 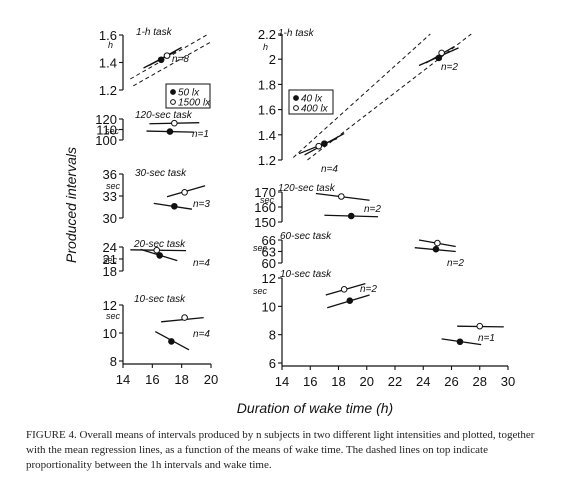 What do you see at coordinates (200, 134) in the screenshot?
I see `n-label-left-120sec: n=1` at bounding box center [200, 134].